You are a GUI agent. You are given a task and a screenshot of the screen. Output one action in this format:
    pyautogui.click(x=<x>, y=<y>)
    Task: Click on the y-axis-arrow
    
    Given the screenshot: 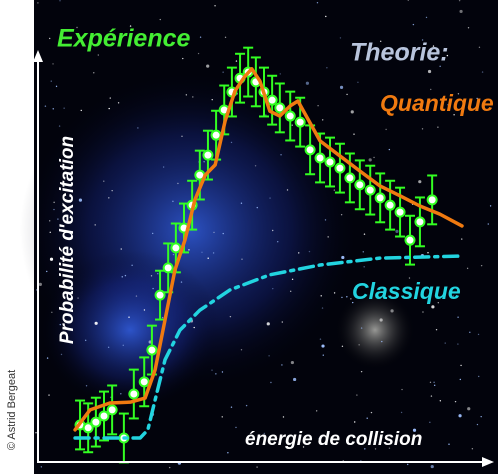 What is the action you would take?
    pyautogui.click(x=38, y=56)
    